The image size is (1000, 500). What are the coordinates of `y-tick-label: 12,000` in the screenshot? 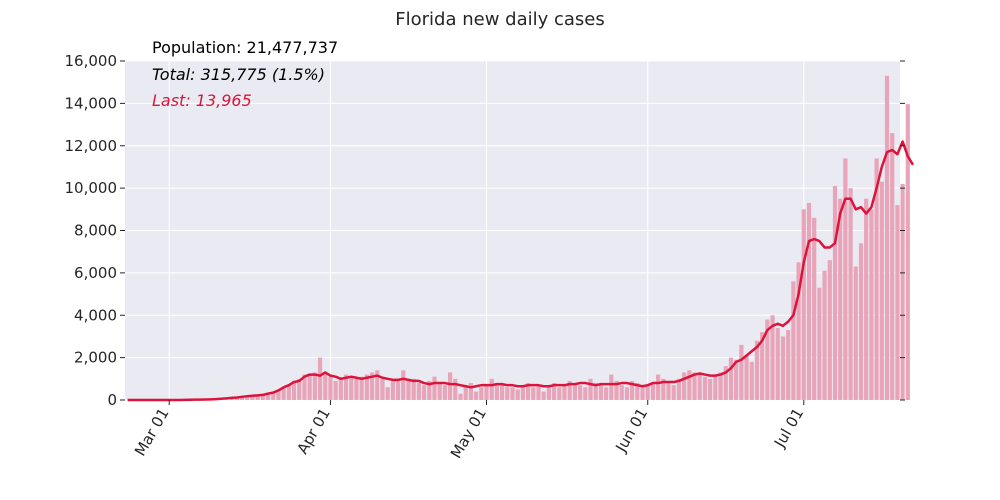 It's located at (91, 146).